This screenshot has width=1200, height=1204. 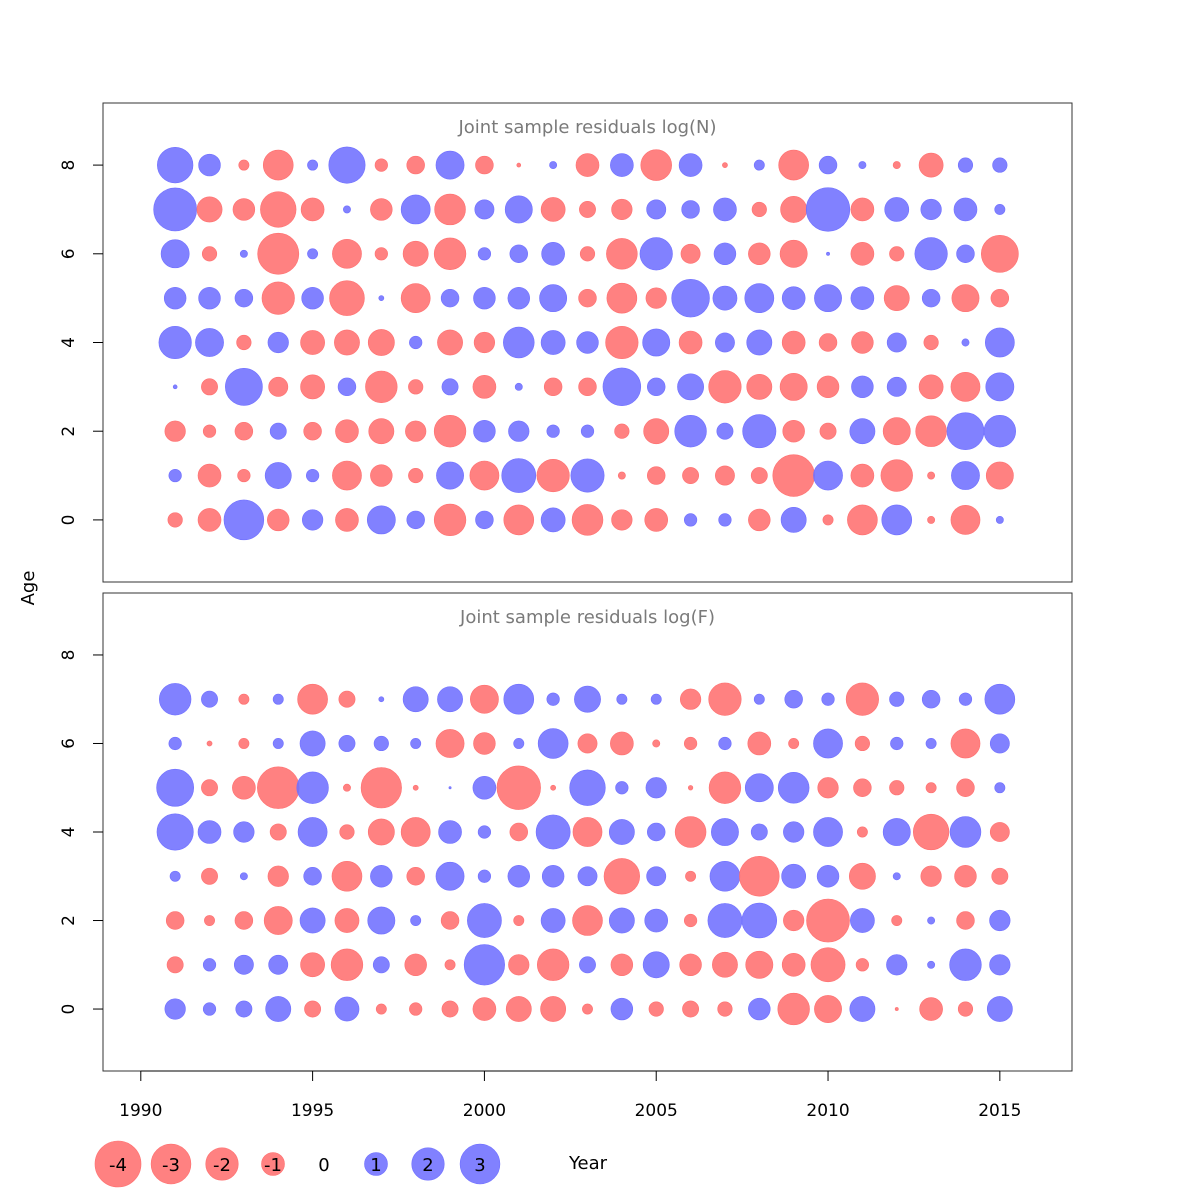 I want to click on legend-label: -1, so click(x=273, y=1165).